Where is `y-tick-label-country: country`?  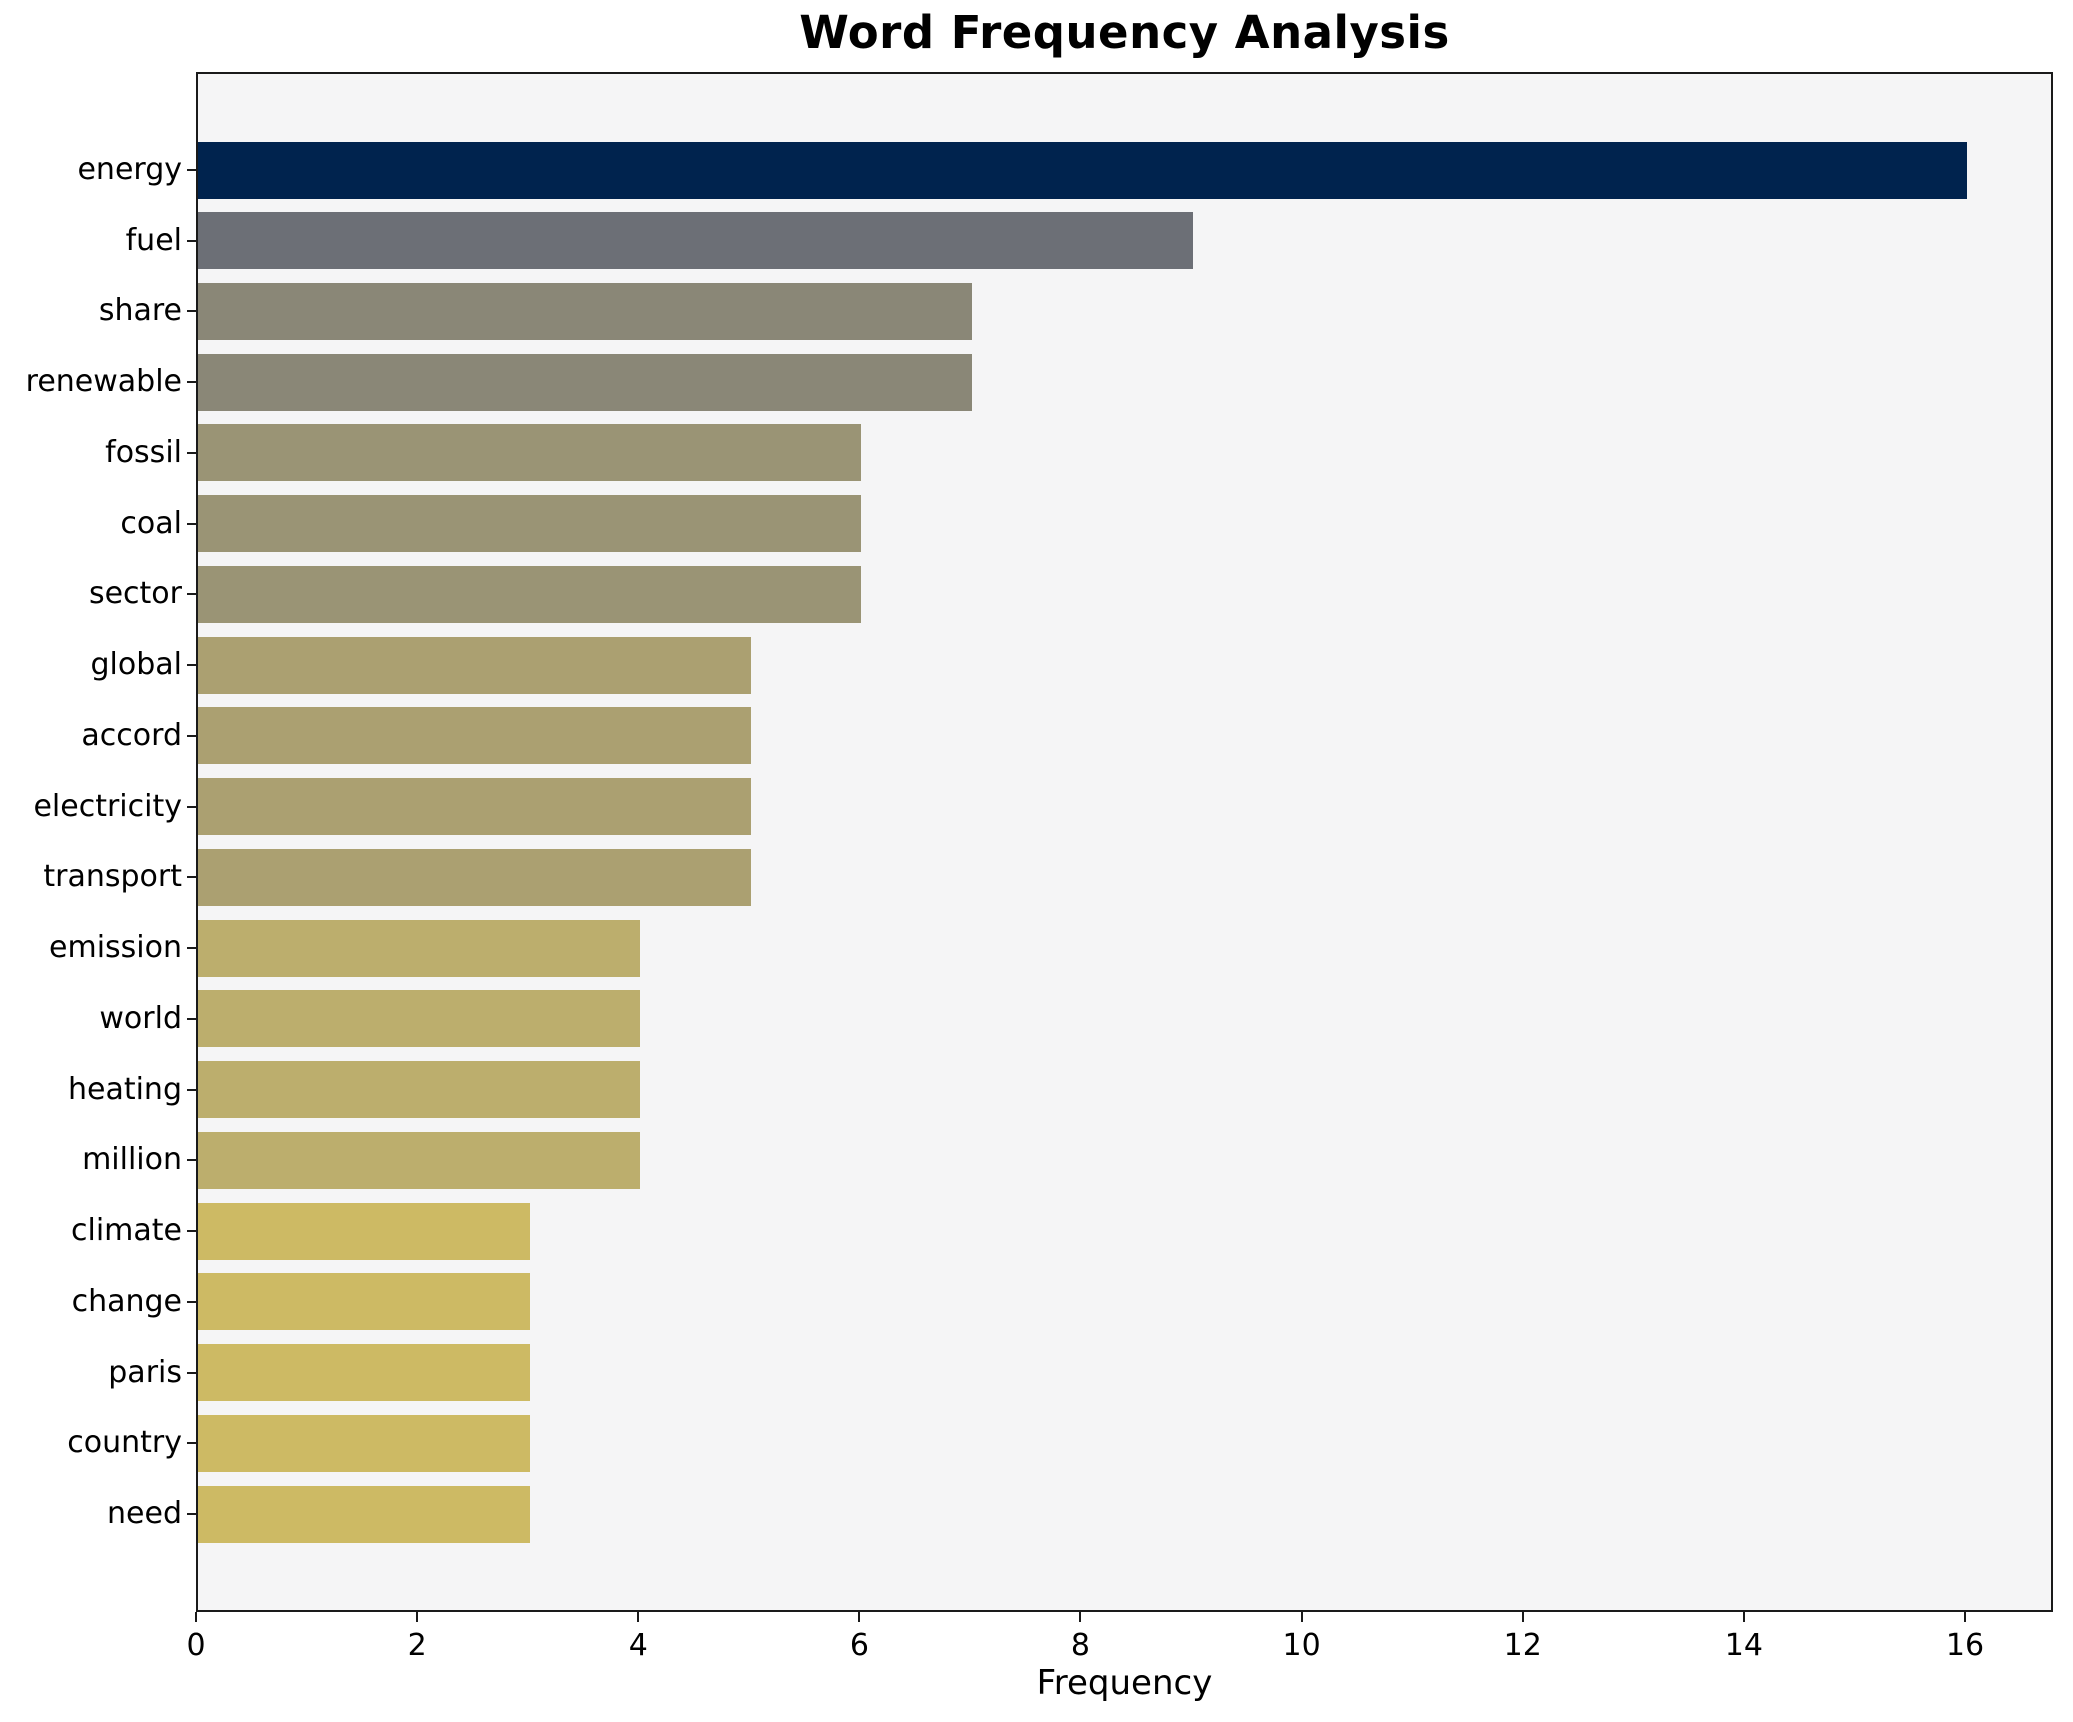 y-tick-label-country: country is located at coordinates (124, 1443).